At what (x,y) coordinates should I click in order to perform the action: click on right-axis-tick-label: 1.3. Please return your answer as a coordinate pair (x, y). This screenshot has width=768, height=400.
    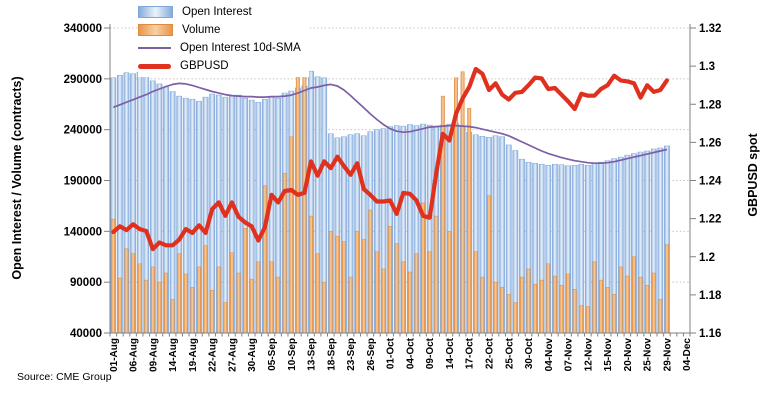
    Looking at the image, I should click on (707, 67).